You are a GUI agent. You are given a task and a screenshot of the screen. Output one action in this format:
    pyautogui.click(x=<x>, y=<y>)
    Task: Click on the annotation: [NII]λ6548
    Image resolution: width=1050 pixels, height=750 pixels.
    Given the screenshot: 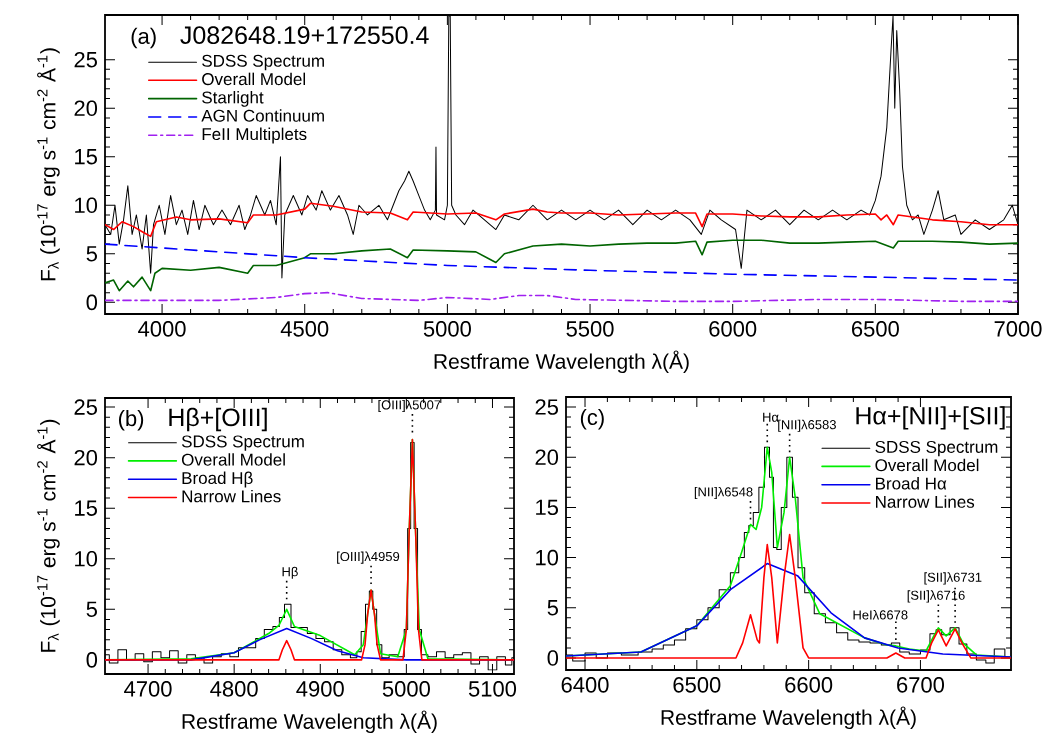 What is the action you would take?
    pyautogui.click(x=723, y=493)
    